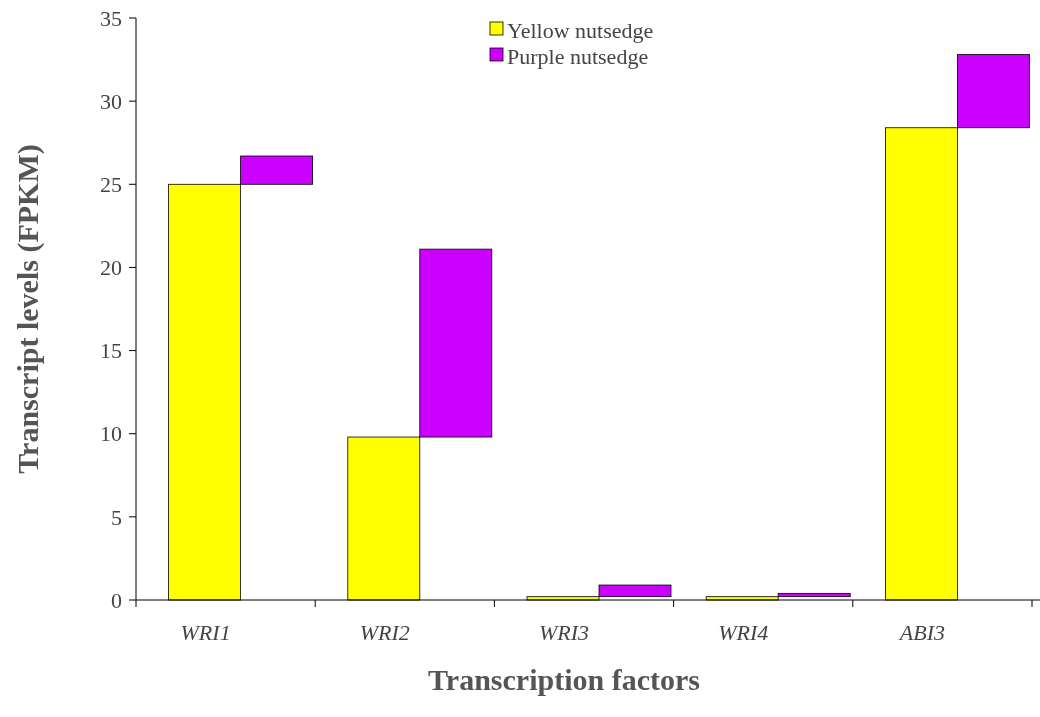 This screenshot has width=1040, height=717. What do you see at coordinates (743, 632) in the screenshot?
I see `x-tick-label: WRI4` at bounding box center [743, 632].